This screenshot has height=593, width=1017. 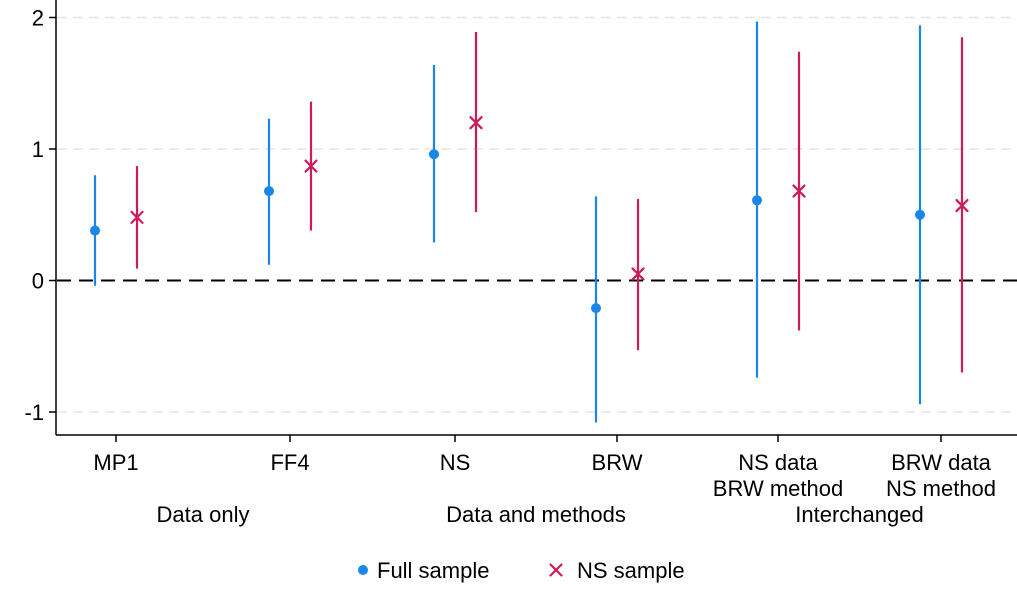 What do you see at coordinates (433, 570) in the screenshot?
I see `legend-label: Full sample` at bounding box center [433, 570].